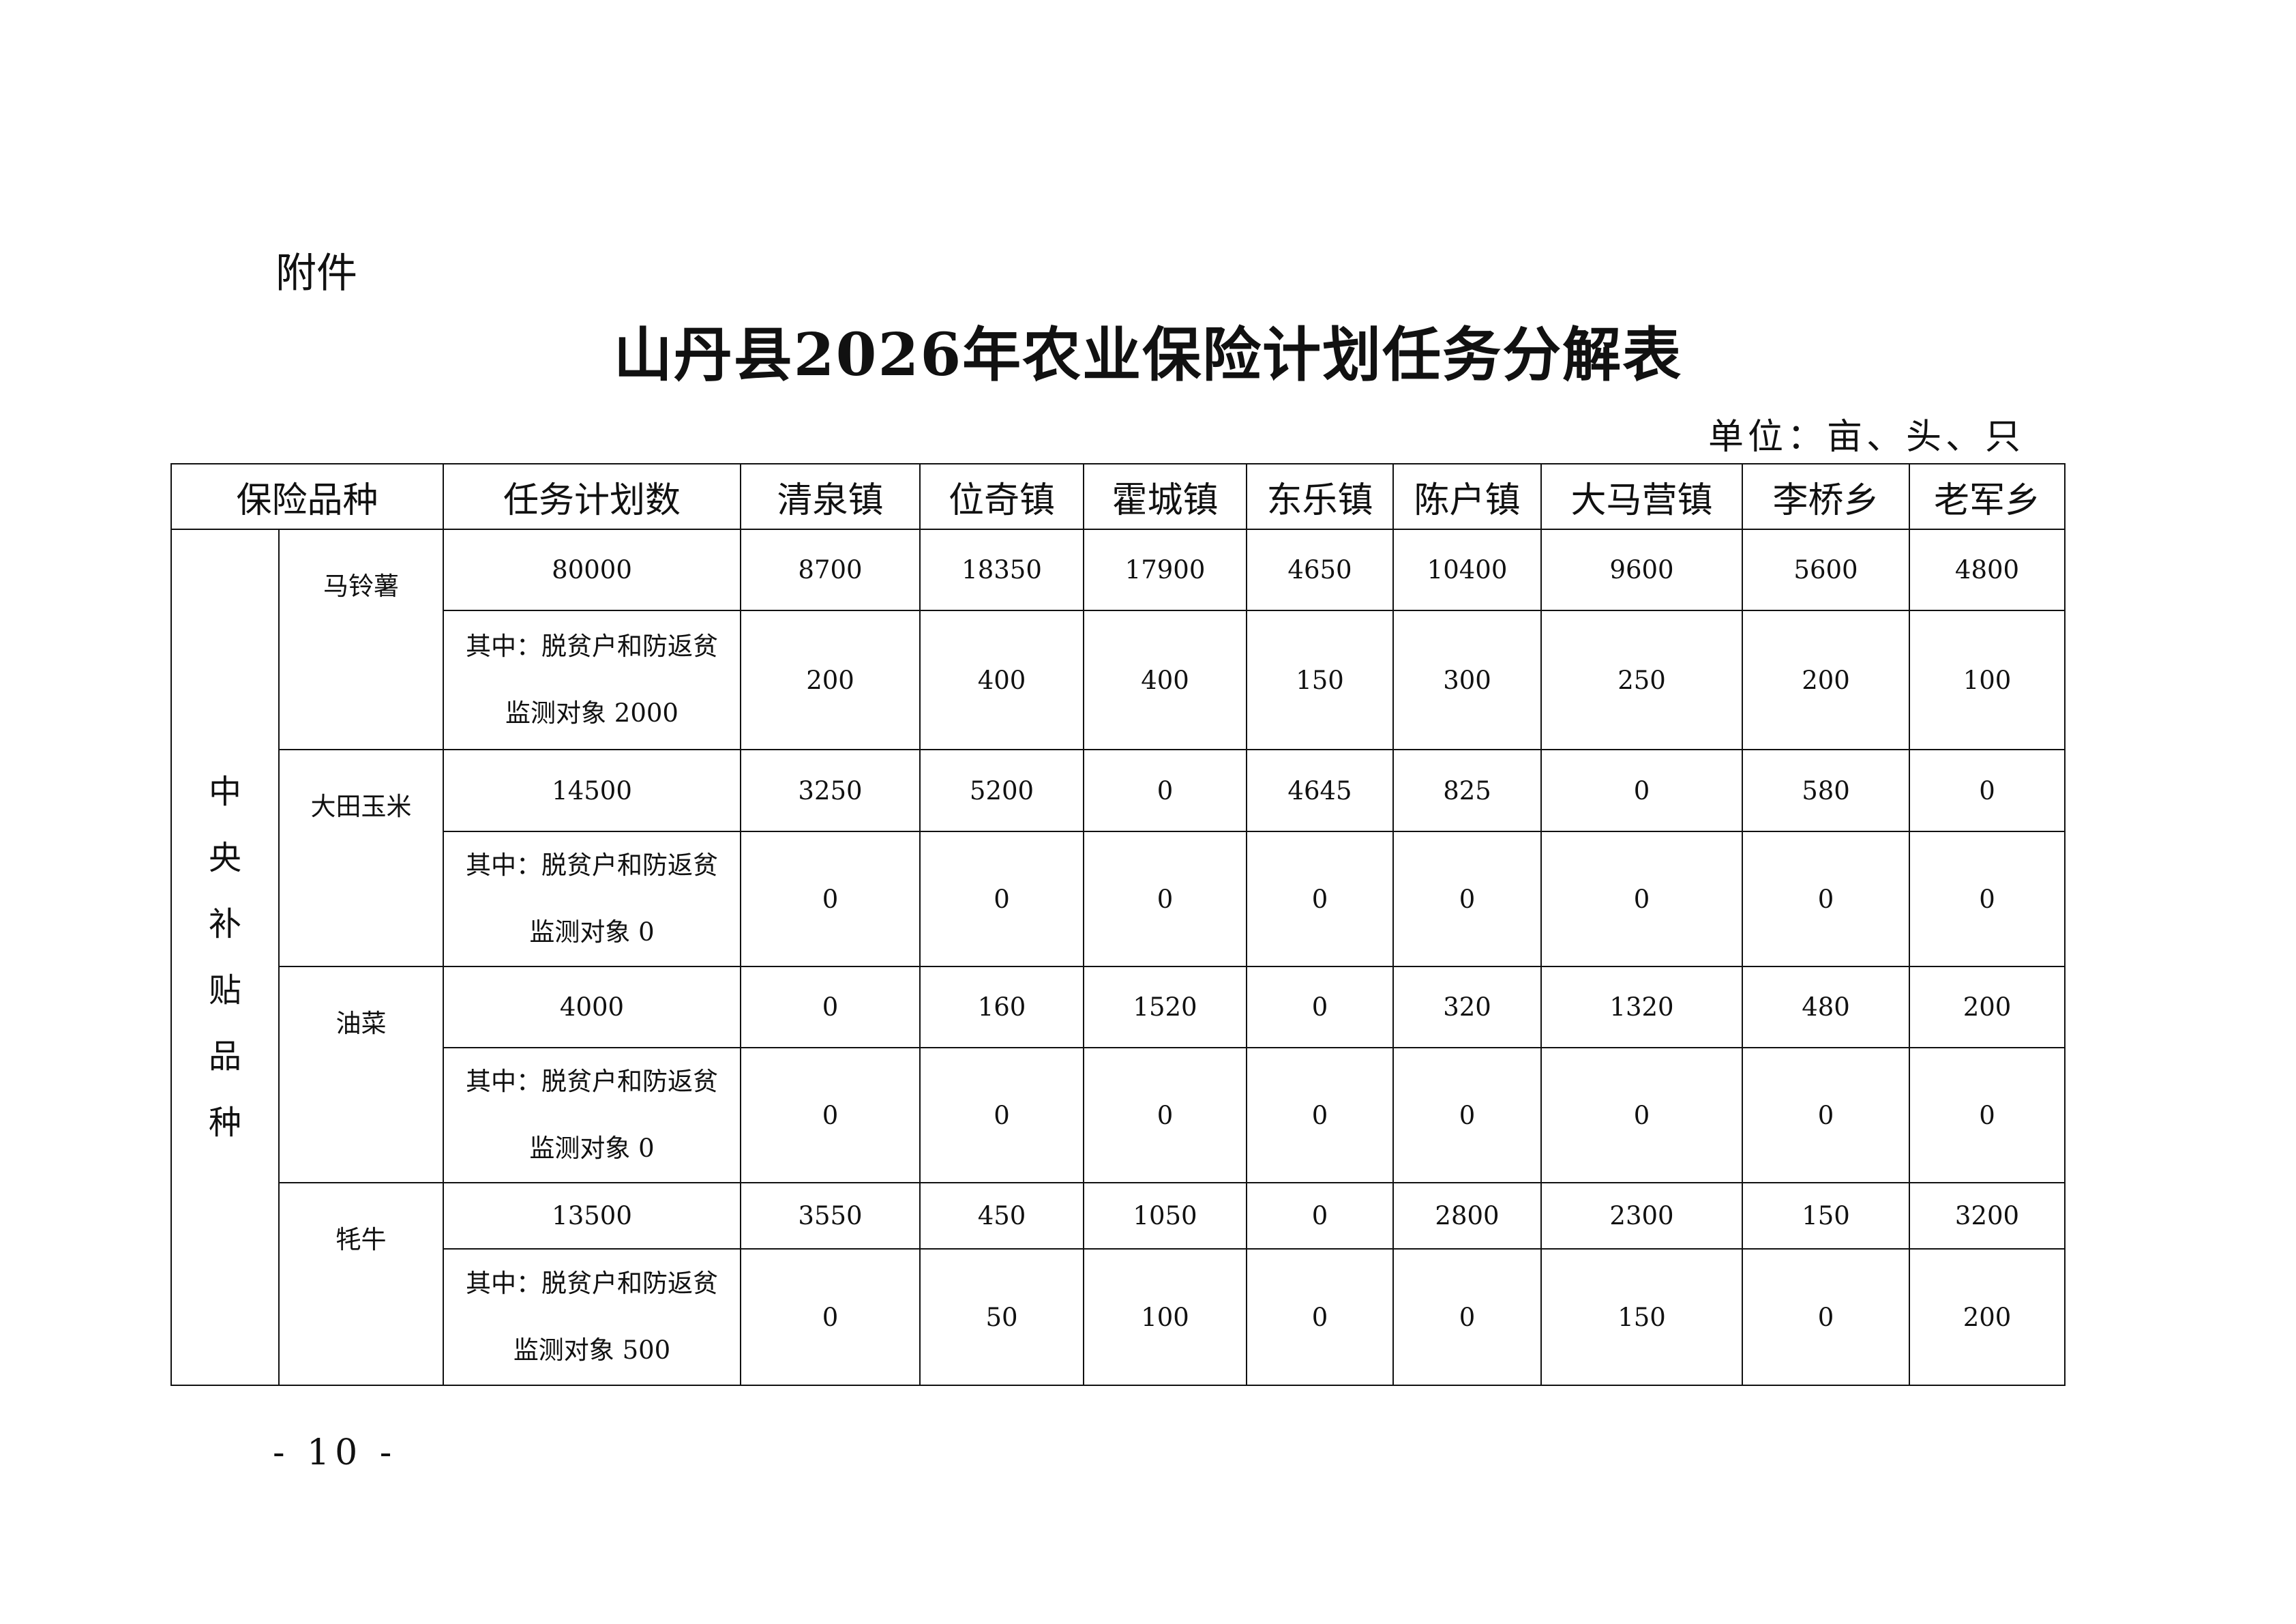 The width and height of the screenshot is (2296, 1624). Describe the element at coordinates (1642, 1216) in the screenshot. I see `town-value: 2300` at that location.